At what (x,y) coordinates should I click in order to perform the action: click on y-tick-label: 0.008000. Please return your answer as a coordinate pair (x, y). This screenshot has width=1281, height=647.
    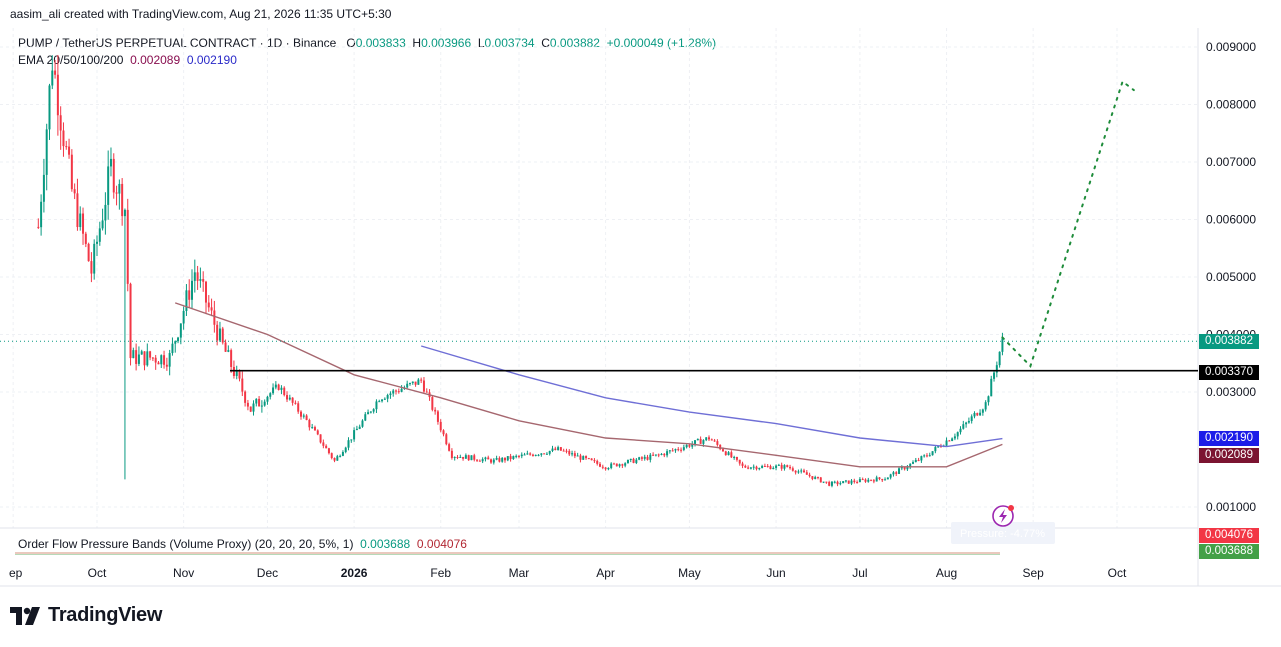
    Looking at the image, I should click on (1231, 105).